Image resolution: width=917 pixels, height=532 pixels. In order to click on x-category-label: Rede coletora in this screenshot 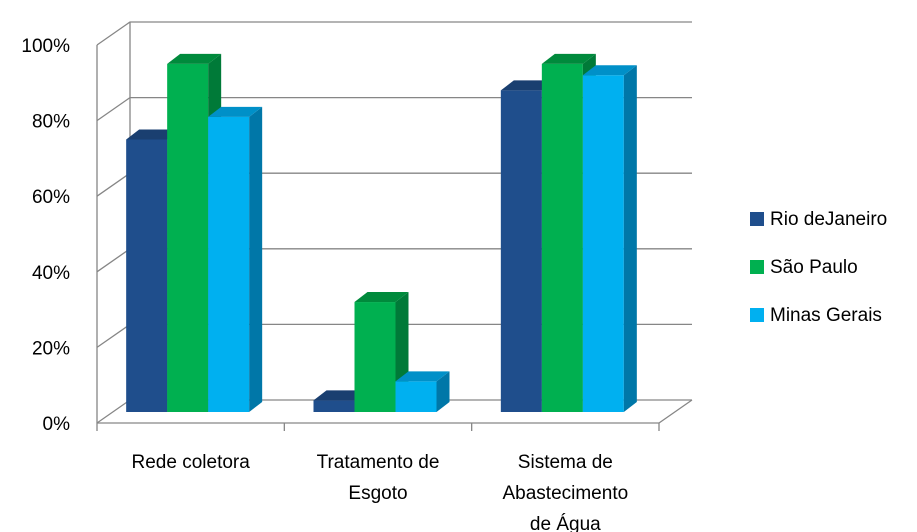, I will do `click(191, 462)`.